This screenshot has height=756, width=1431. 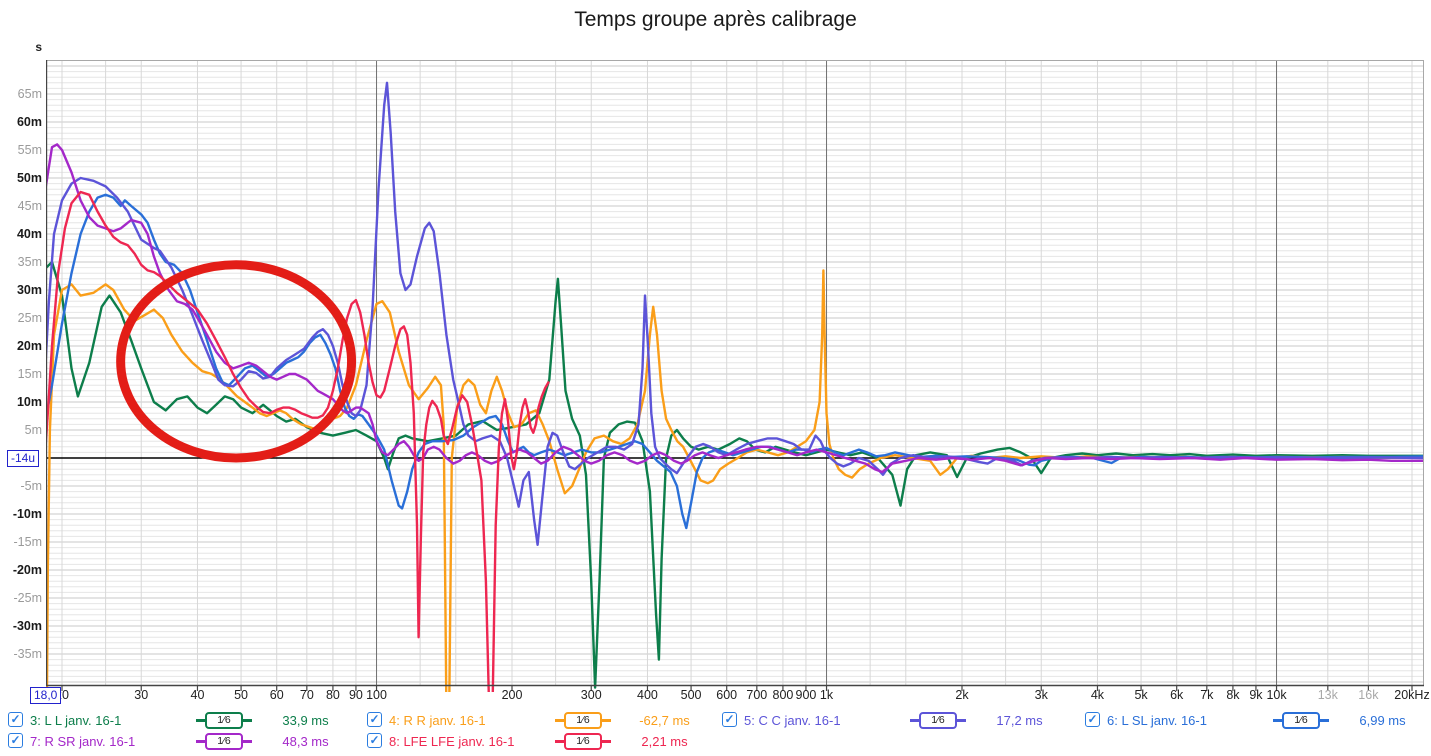 I want to click on y-tick-label: 60m, so click(x=29, y=122).